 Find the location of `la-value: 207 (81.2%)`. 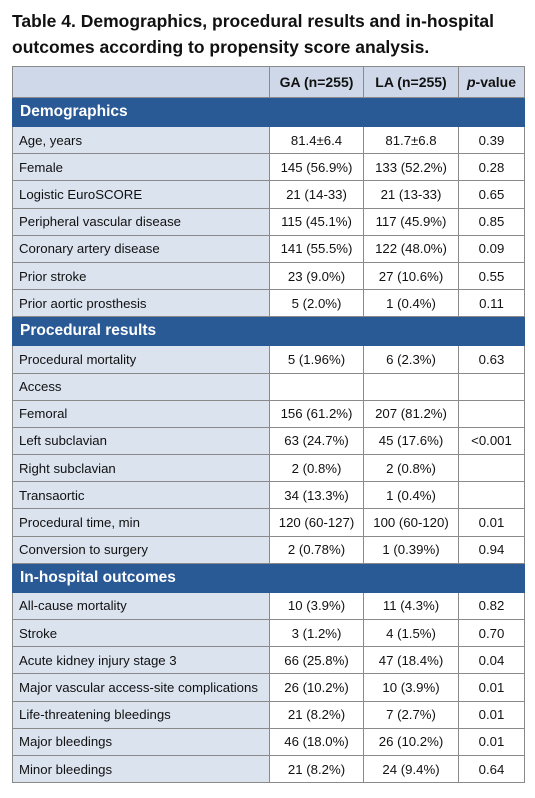

la-value: 207 (81.2%) is located at coordinates (411, 413).